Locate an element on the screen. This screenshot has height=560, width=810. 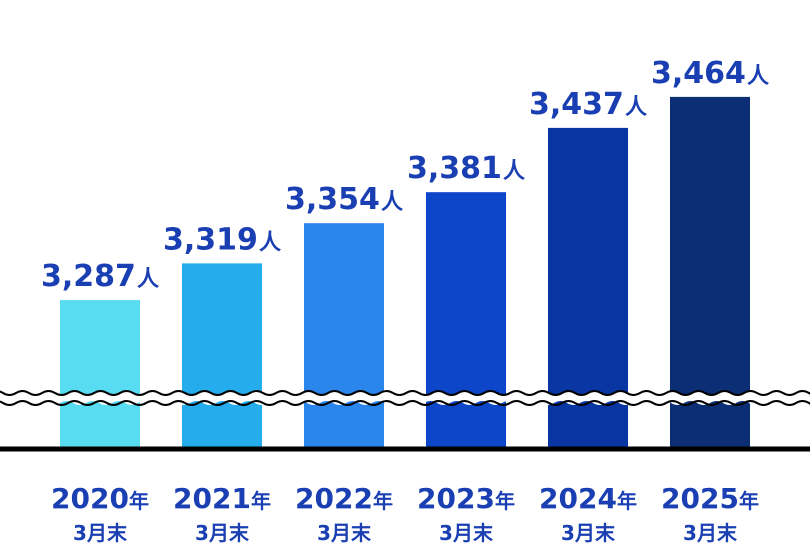
bar-2025 is located at coordinates (710, 271).